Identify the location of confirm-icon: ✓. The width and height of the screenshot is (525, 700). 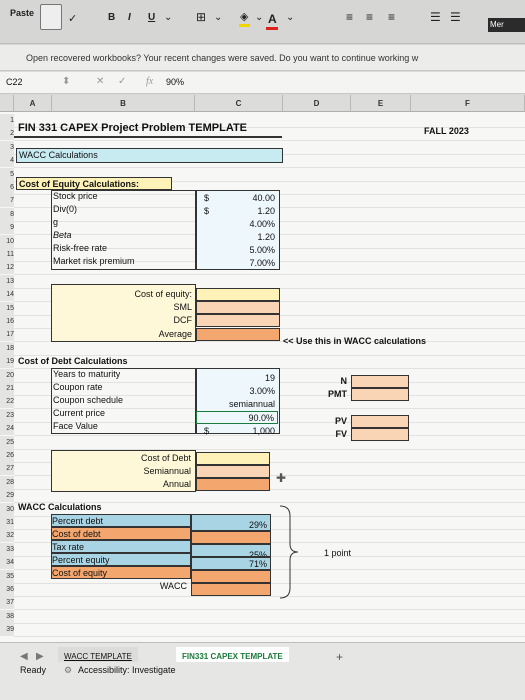
(122, 81).